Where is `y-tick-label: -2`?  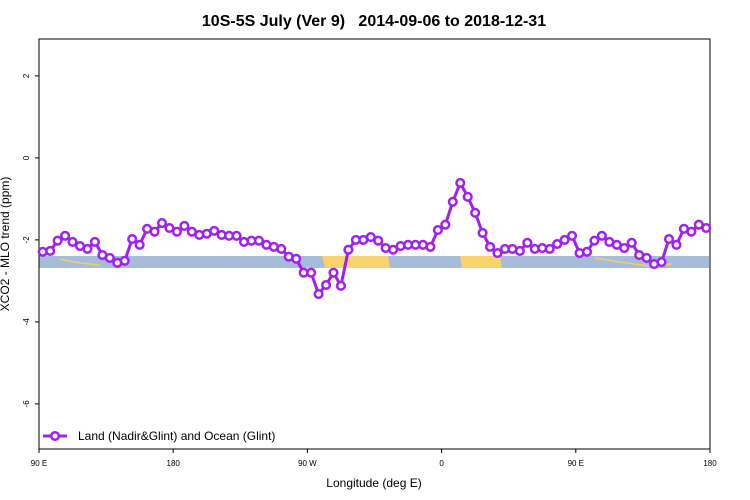
y-tick-label: -2 is located at coordinates (26, 240).